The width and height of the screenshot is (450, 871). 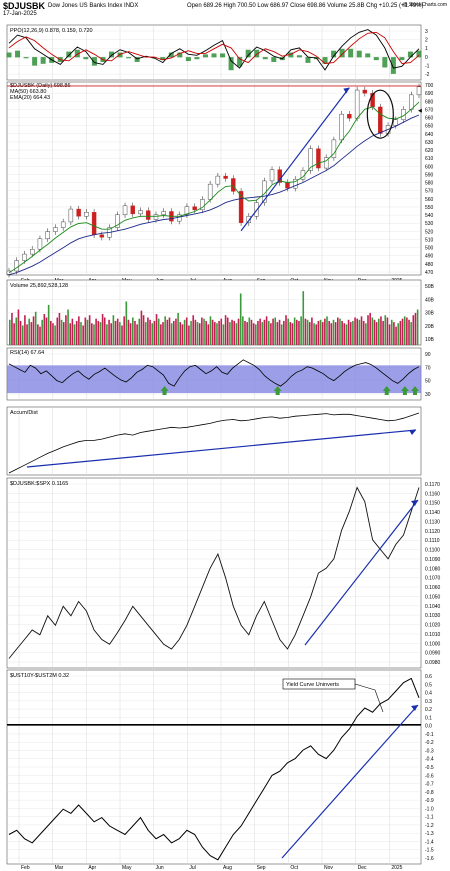 What do you see at coordinates (39, 676) in the screenshot?
I see `yield-legend: $UST10Y-$UST2M 0.32` at bounding box center [39, 676].